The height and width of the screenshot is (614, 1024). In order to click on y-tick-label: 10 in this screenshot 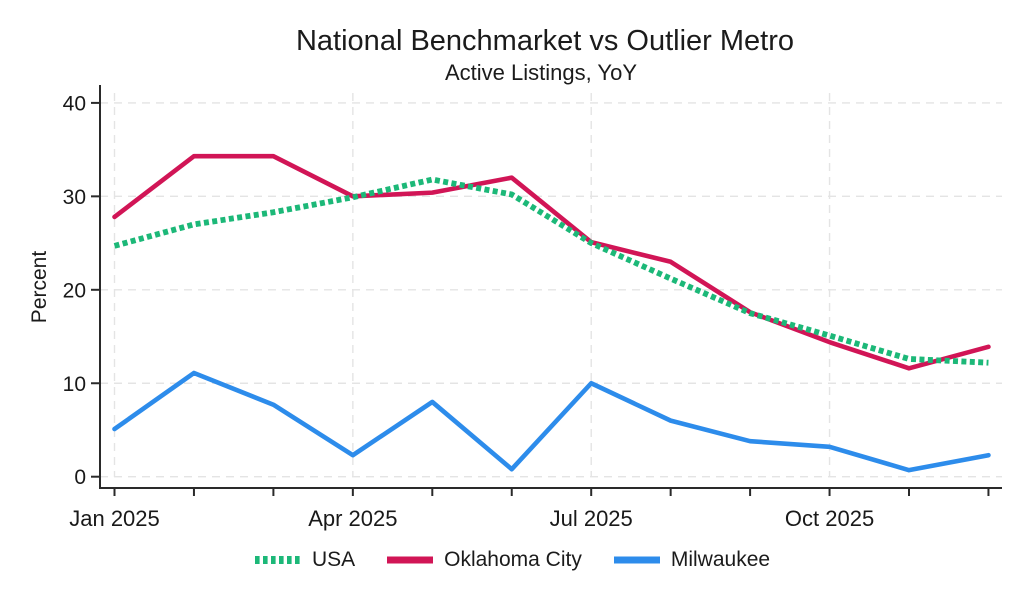, I will do `click(74, 384)`.